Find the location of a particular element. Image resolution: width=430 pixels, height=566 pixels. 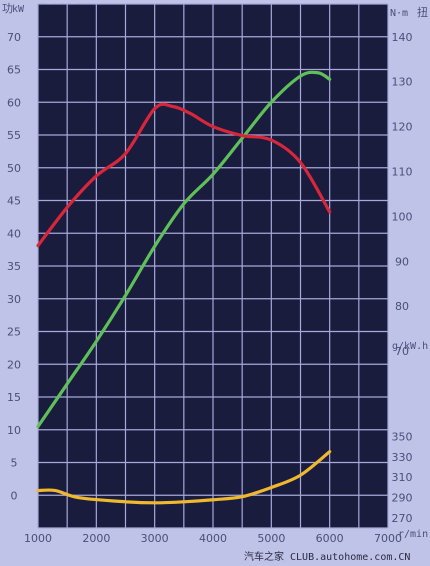

torque-axis-title: 扭 is located at coordinates (422, 12).